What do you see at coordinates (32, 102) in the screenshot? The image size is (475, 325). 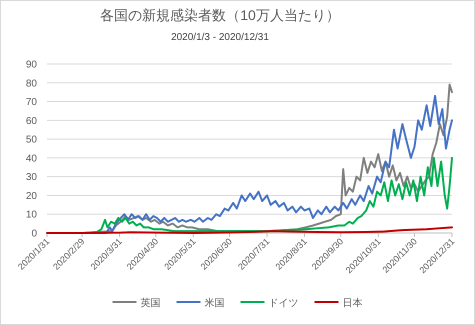 I see `y-tick-label: 70` at bounding box center [32, 102].